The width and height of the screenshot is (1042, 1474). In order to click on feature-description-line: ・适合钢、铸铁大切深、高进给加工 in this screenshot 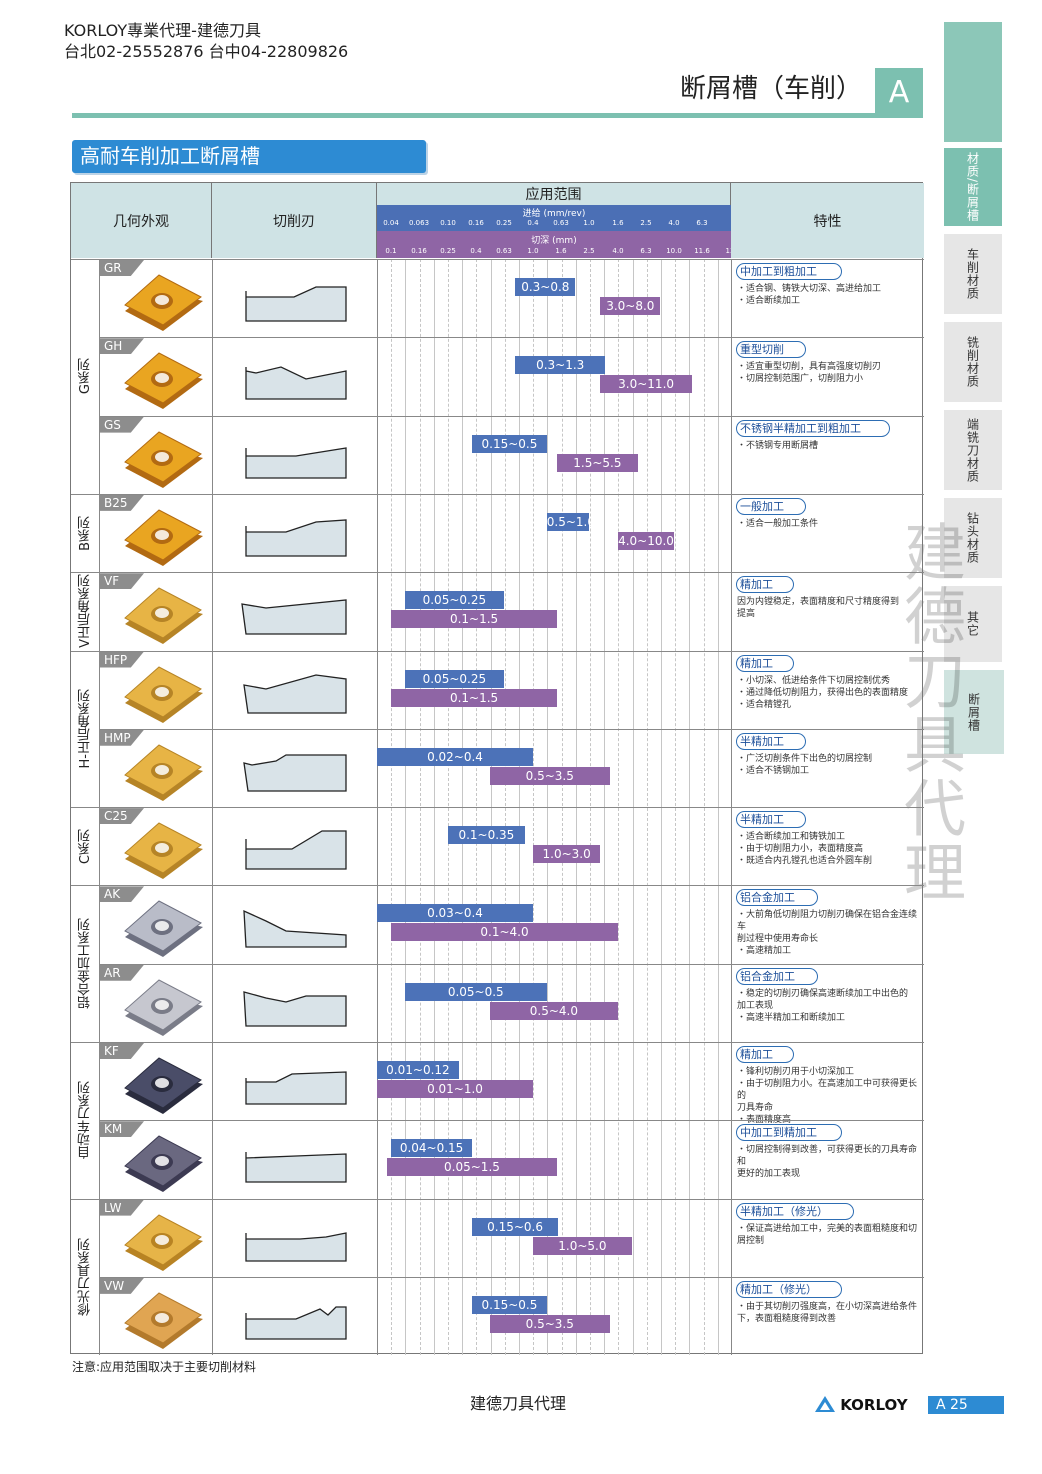, I will do `click(809, 289)`.